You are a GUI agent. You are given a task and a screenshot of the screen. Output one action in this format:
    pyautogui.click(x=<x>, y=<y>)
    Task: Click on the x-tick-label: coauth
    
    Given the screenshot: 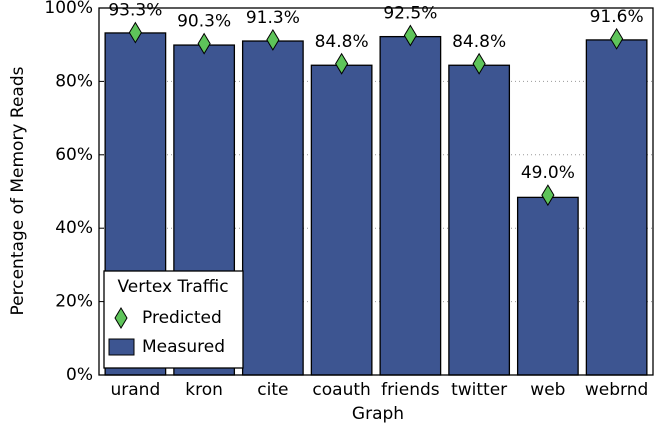 What is the action you would take?
    pyautogui.click(x=341, y=390)
    